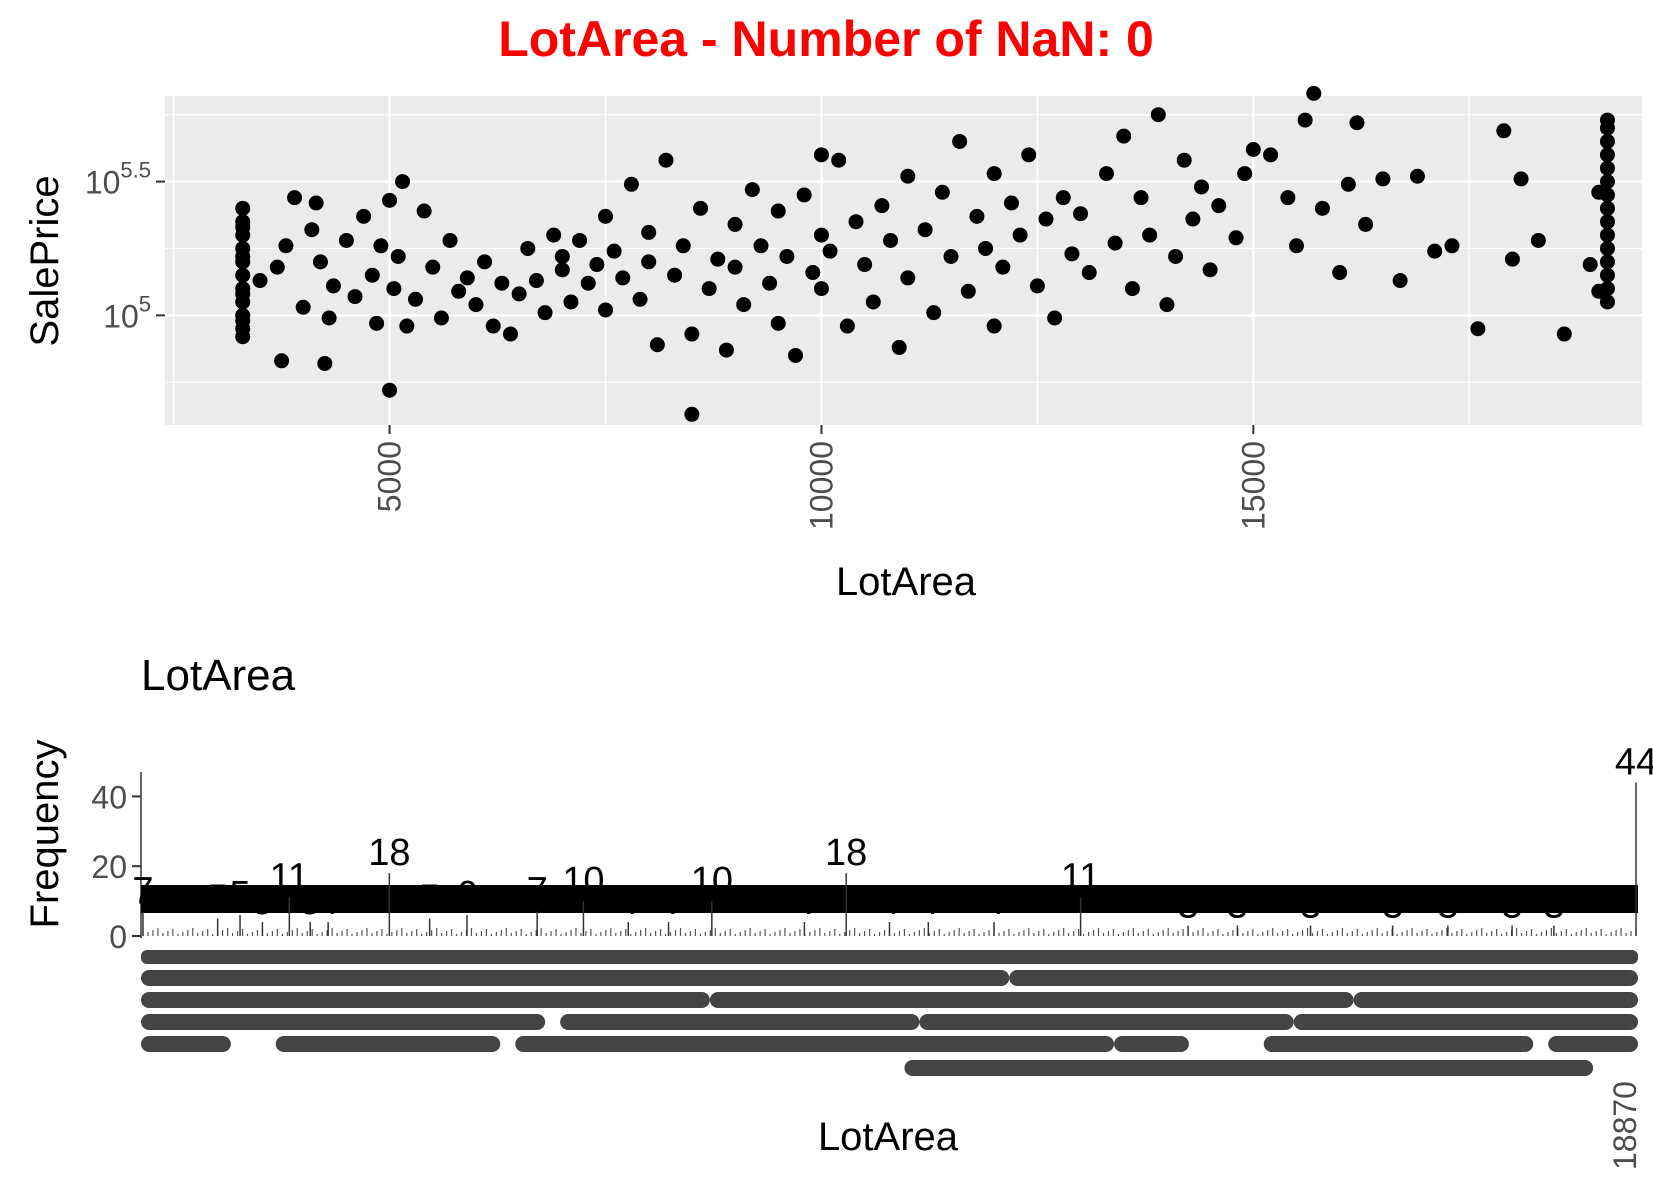 The image size is (1653, 1181). I want to click on frequency-bar-label: 11, so click(289, 878).